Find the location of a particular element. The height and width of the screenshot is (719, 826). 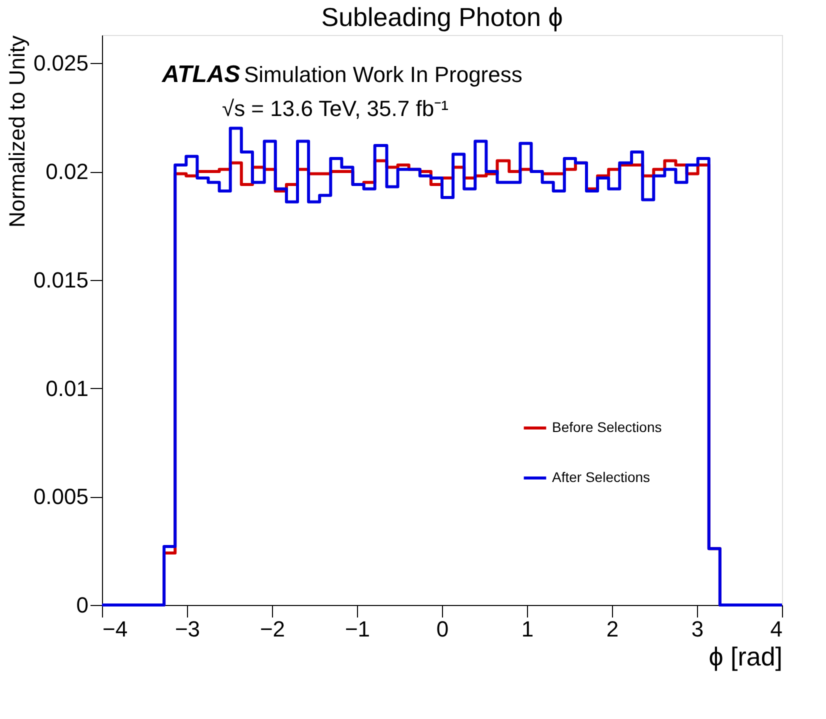

annotation: ATLAS is located at coordinates (200, 74).